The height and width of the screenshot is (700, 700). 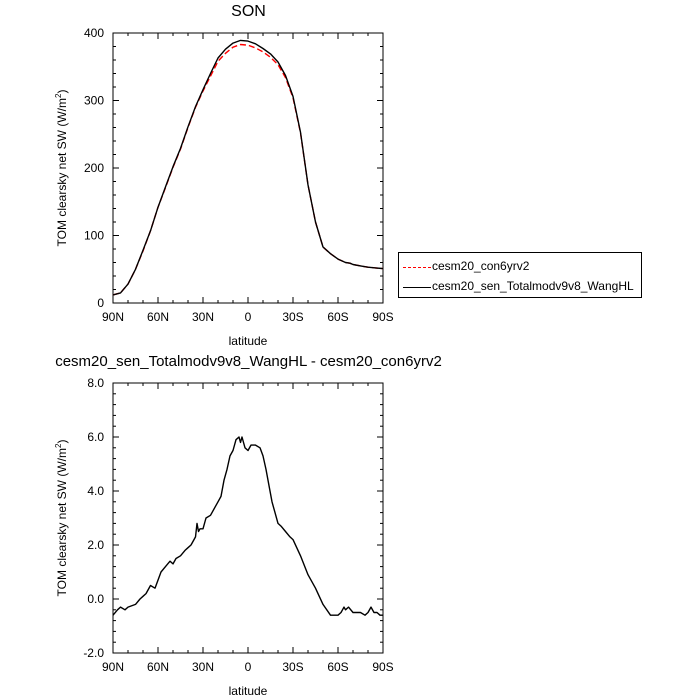 I want to click on y-tick-label: 200, so click(x=94, y=168).